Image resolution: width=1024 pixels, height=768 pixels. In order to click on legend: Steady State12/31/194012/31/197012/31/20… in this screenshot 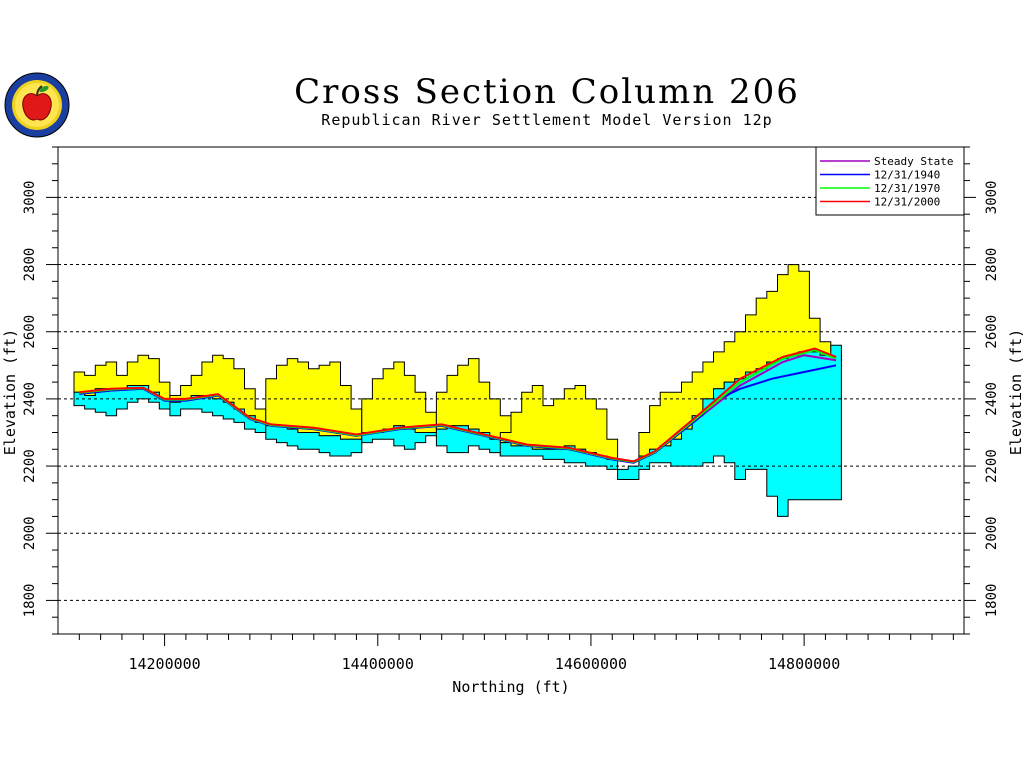, I will do `click(890, 181)`.